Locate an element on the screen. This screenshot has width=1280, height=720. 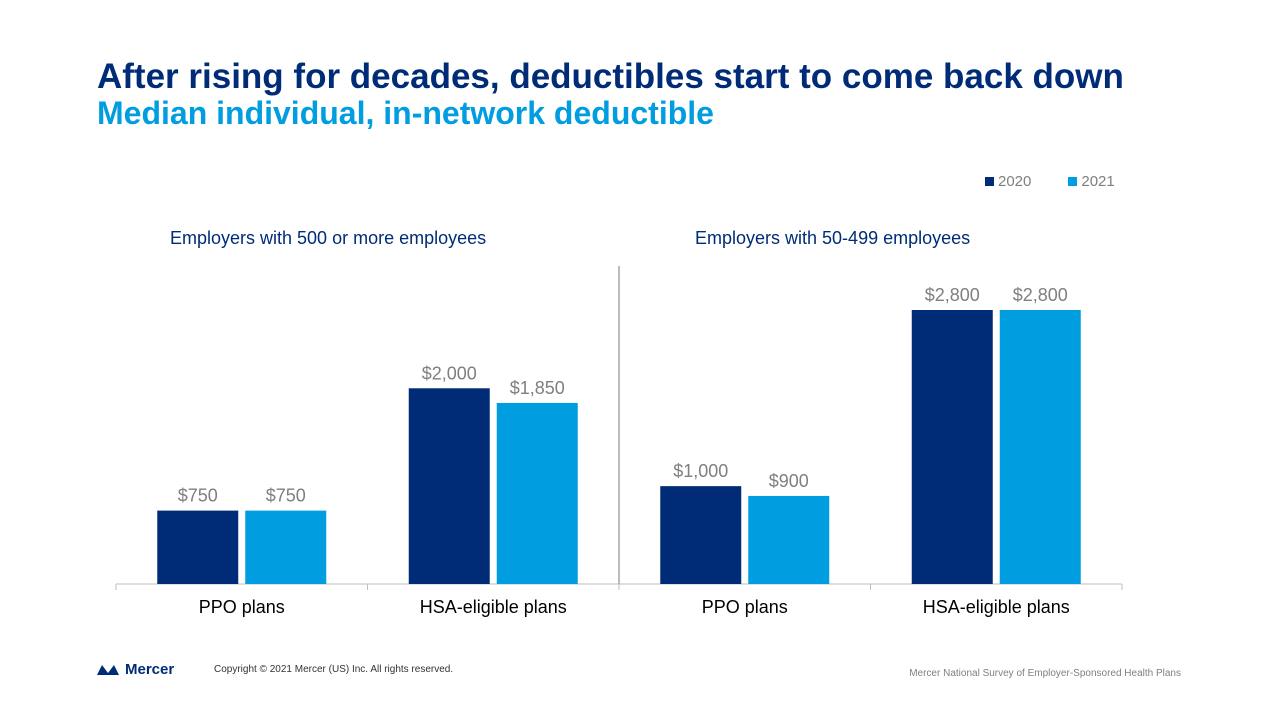
data-label-2021-2: $1,850 is located at coordinates (537, 388).